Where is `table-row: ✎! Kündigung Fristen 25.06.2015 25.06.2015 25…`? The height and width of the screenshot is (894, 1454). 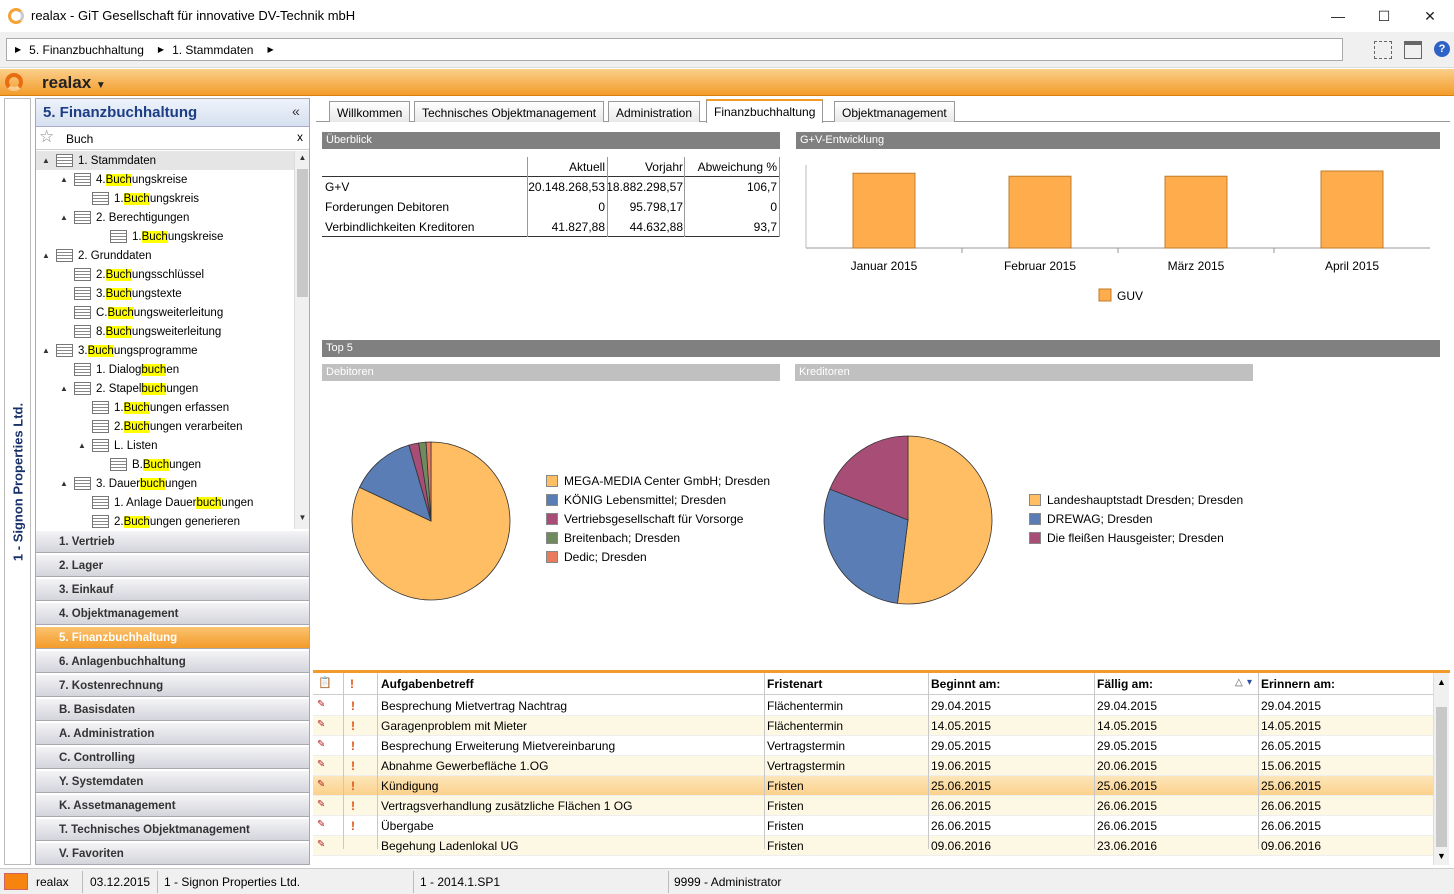 table-row: ✎! Kündigung Fristen 25.06.2015 25.06.2015 25… is located at coordinates (873, 786).